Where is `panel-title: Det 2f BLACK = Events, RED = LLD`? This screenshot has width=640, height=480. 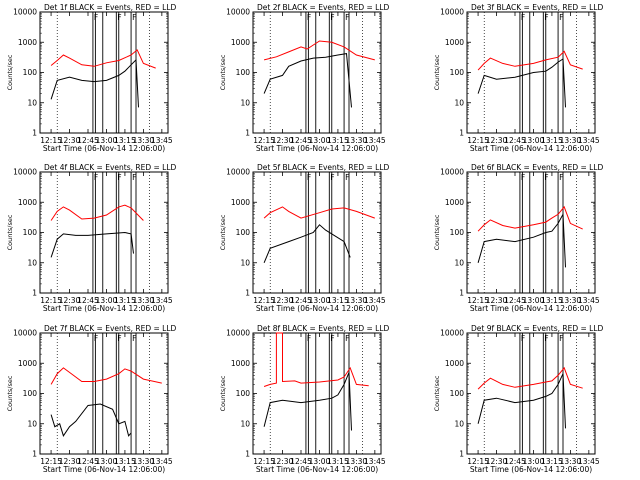
panel-title: Det 2f BLACK = Events, RED = LLD is located at coordinates (323, 7).